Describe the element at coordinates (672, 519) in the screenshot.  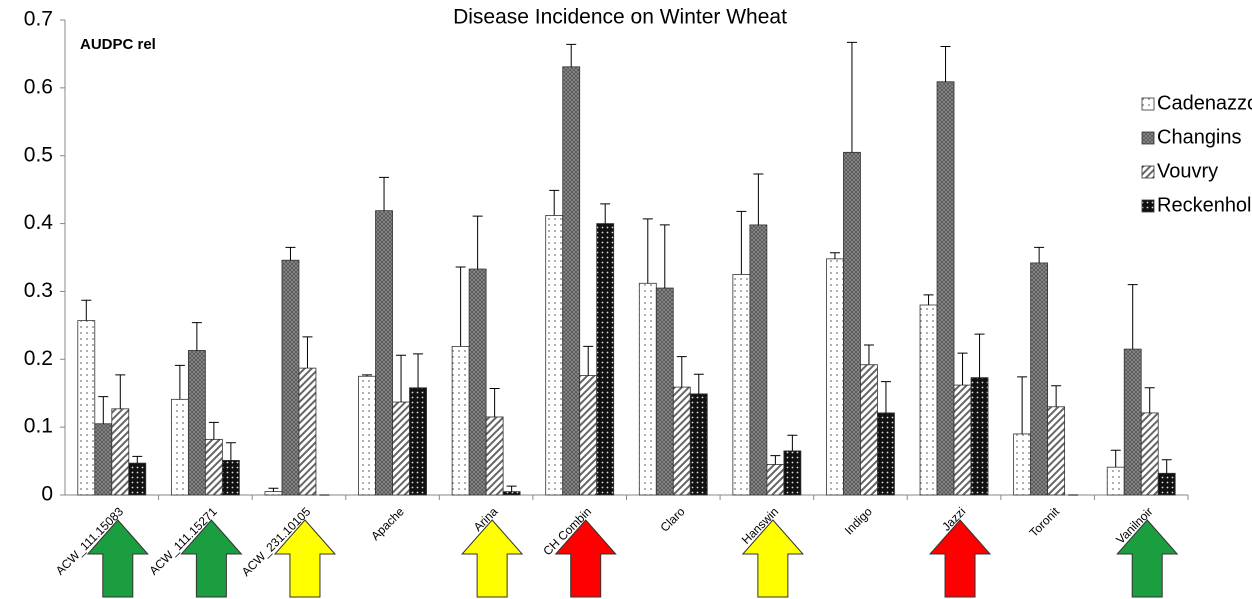
I see `x-tick-label: Claro` at that location.